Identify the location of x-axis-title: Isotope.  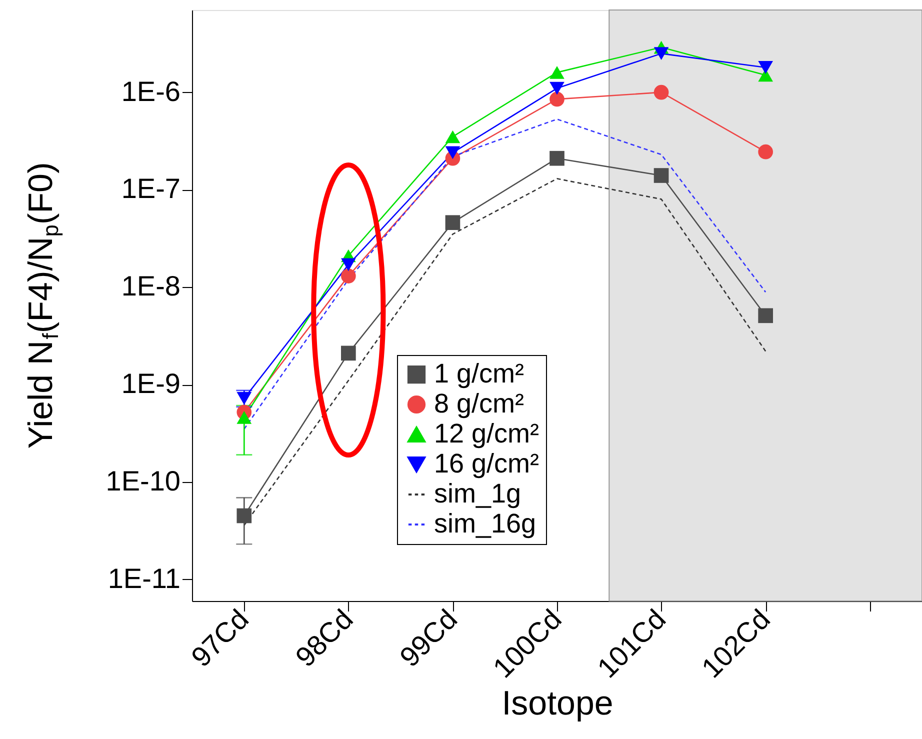
(558, 703).